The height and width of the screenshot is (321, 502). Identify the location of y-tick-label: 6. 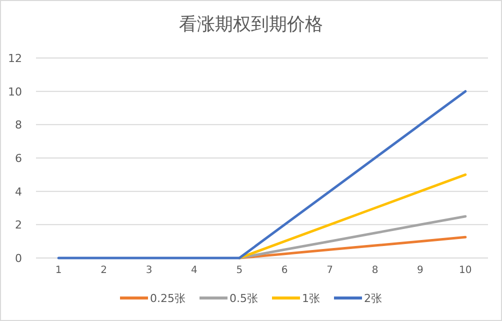
(18, 158).